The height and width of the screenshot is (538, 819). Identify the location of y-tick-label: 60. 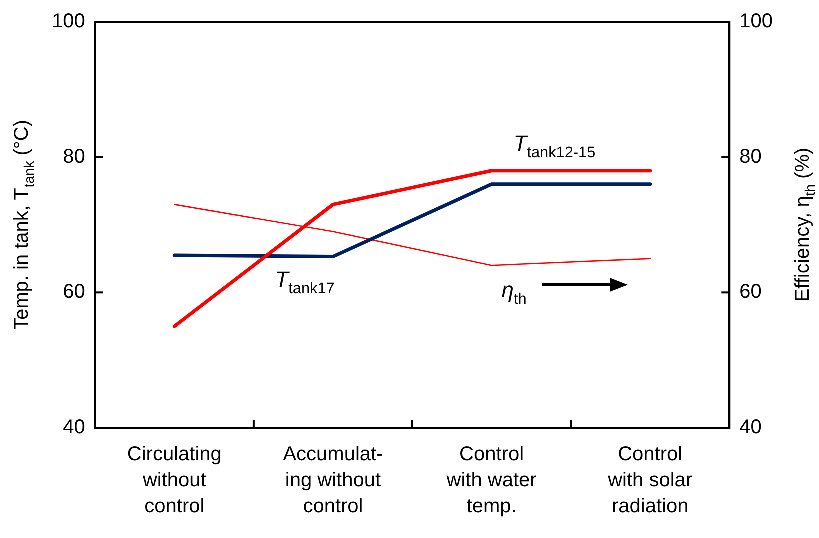
(74, 292).